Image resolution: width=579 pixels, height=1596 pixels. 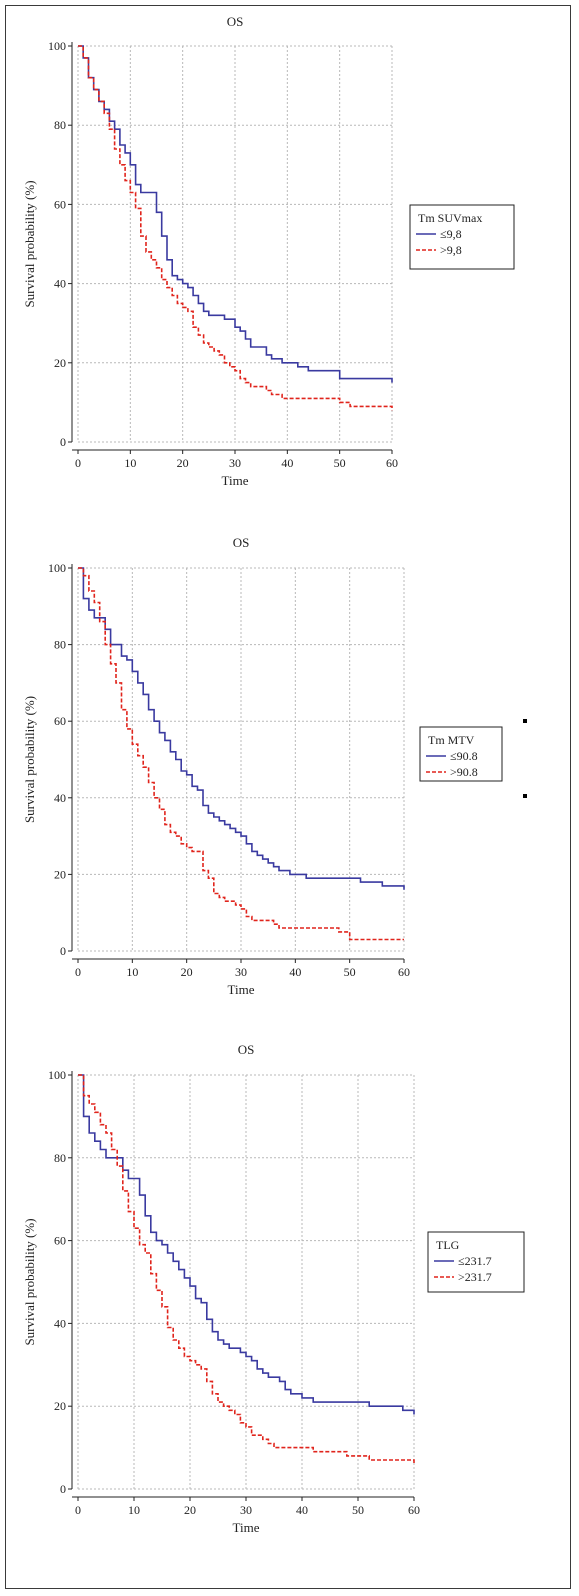 I want to click on plot-area, so click(x=241, y=759).